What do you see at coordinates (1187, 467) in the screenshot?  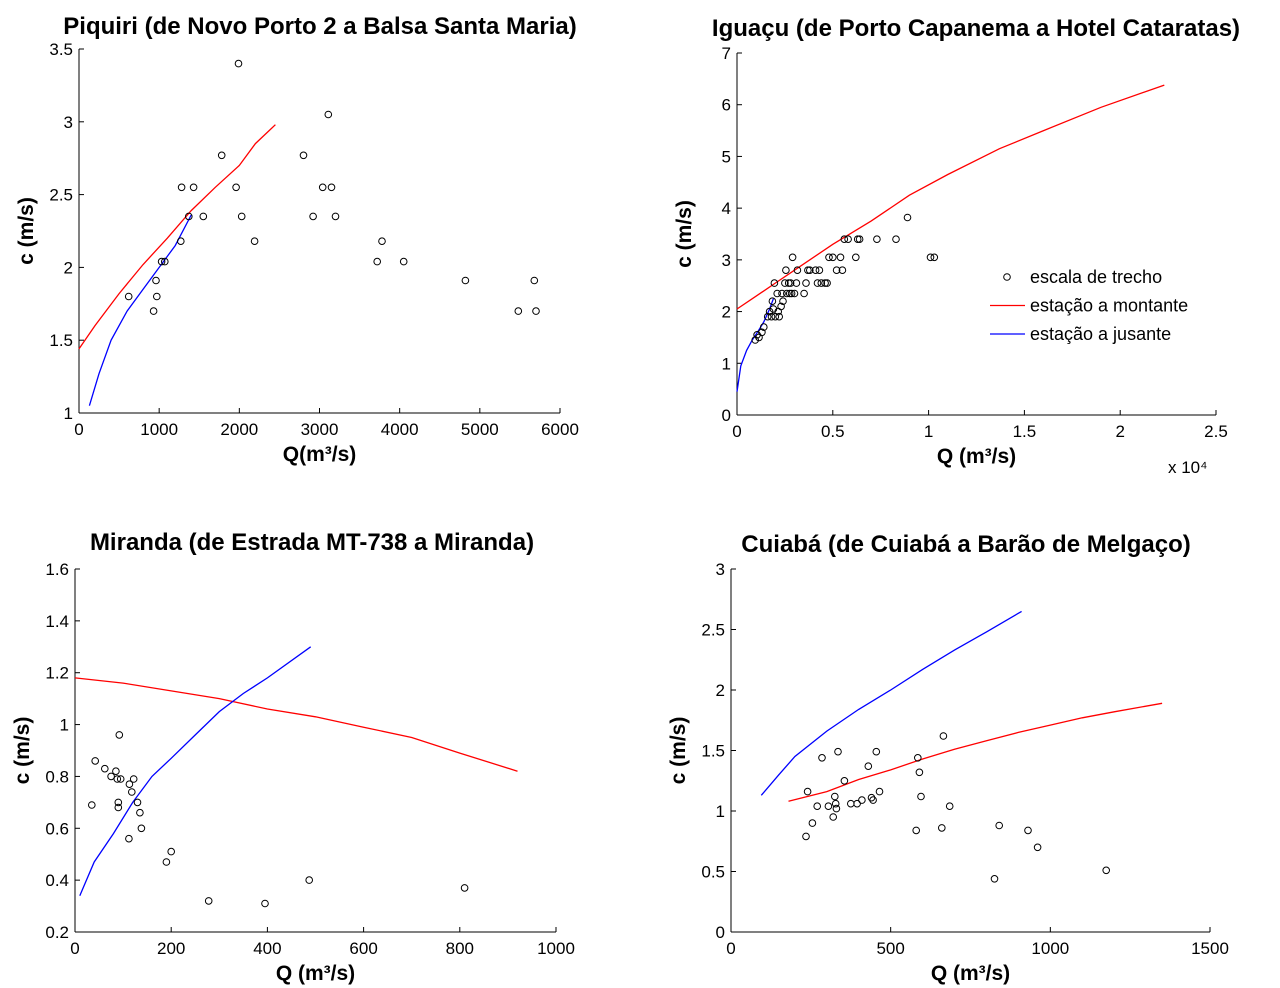 I see `x-axis-multiplier: x 10⁴` at bounding box center [1187, 467].